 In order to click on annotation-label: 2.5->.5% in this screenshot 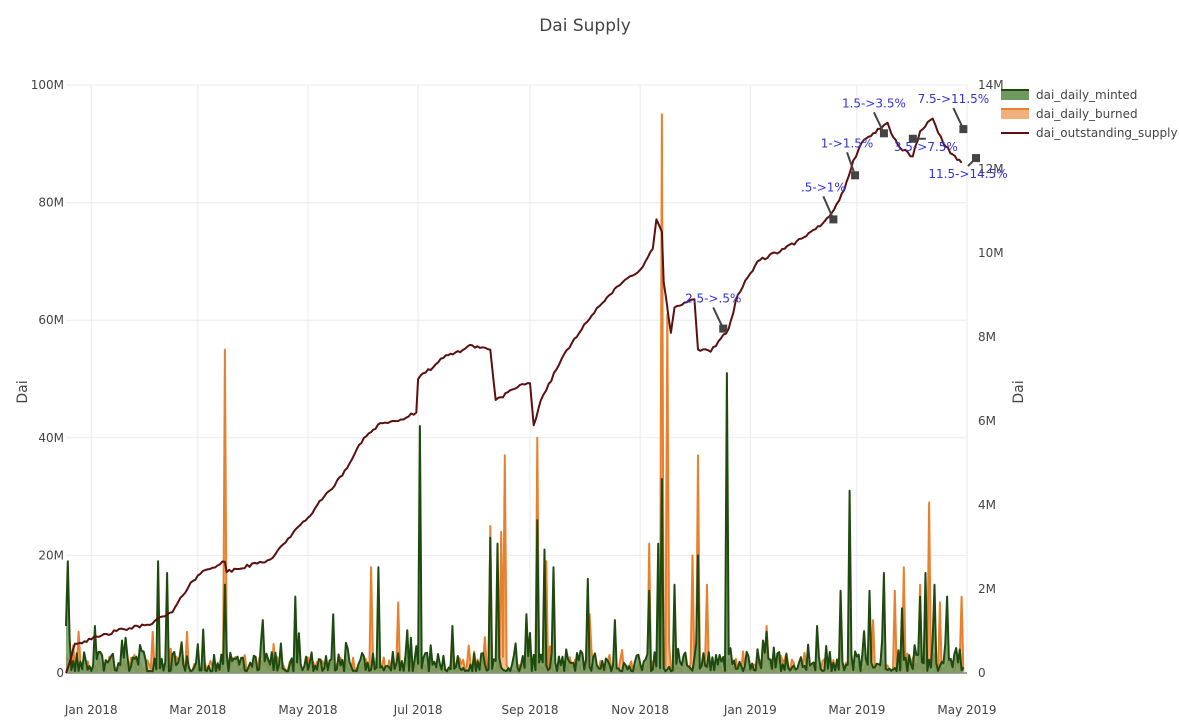, I will do `click(713, 299)`.